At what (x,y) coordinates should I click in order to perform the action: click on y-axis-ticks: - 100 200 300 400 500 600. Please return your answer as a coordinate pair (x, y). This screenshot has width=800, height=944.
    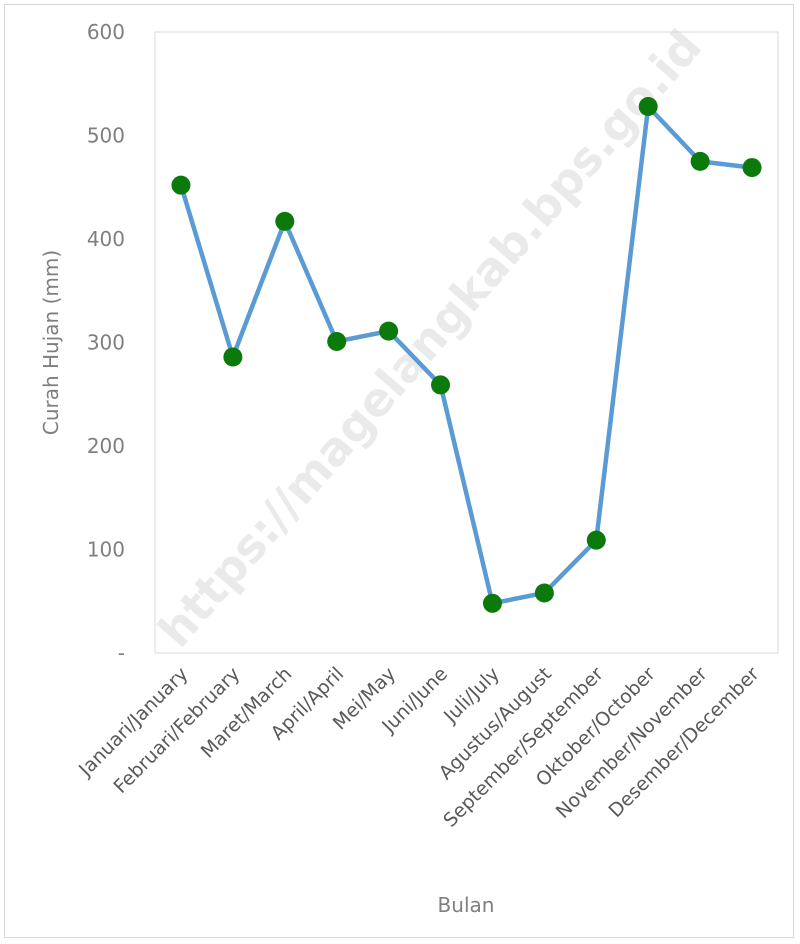
    Looking at the image, I should click on (106, 342).